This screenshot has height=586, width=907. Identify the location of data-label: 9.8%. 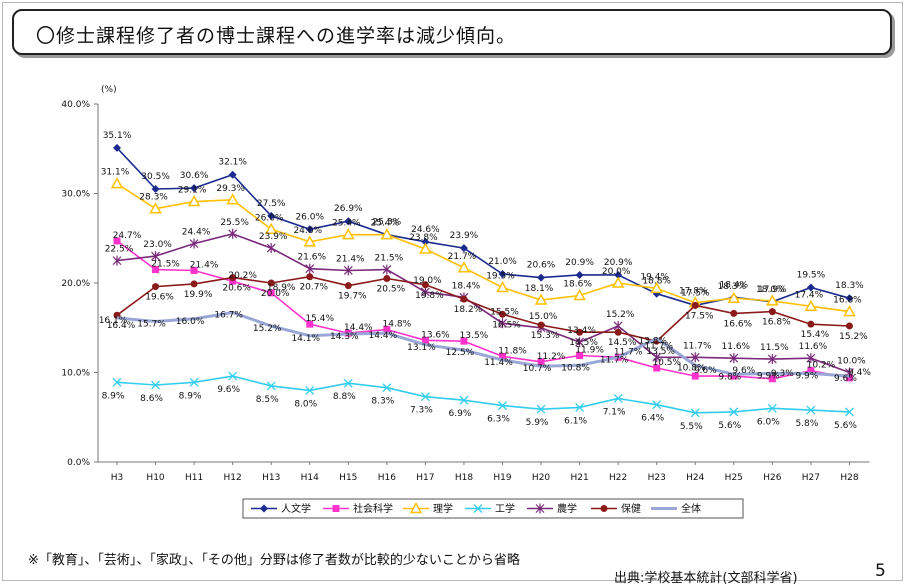
(729, 377).